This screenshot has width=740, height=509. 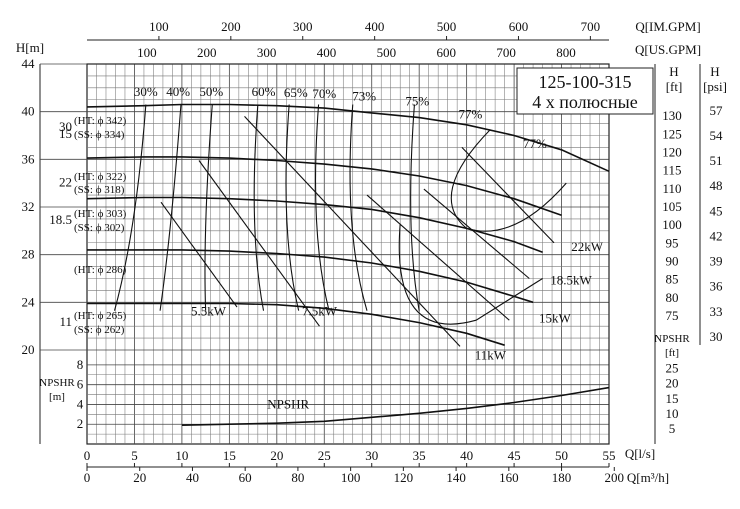 What do you see at coordinates (672, 260) in the screenshot?
I see `y-tick-ft: 90` at bounding box center [672, 260].